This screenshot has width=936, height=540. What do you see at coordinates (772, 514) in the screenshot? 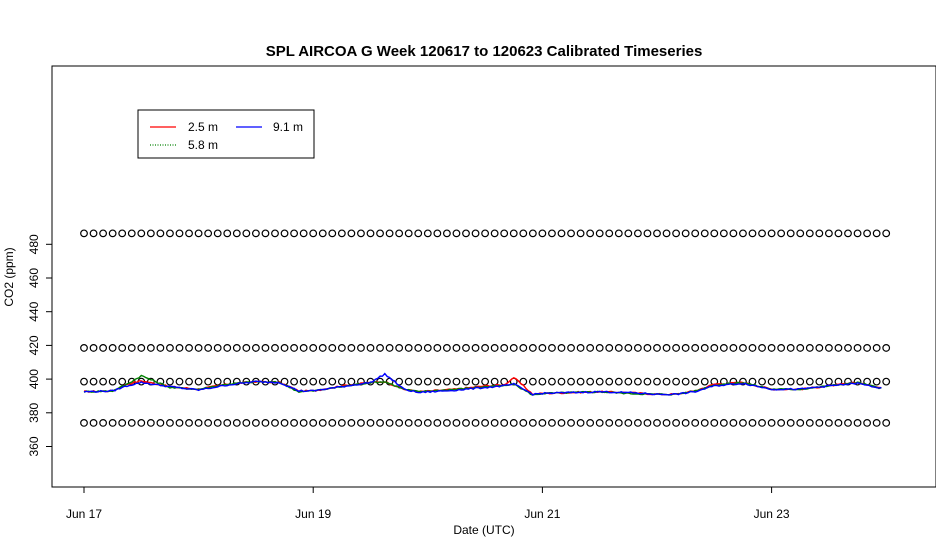
I see `x-tick-label-3: Jun 23` at bounding box center [772, 514].